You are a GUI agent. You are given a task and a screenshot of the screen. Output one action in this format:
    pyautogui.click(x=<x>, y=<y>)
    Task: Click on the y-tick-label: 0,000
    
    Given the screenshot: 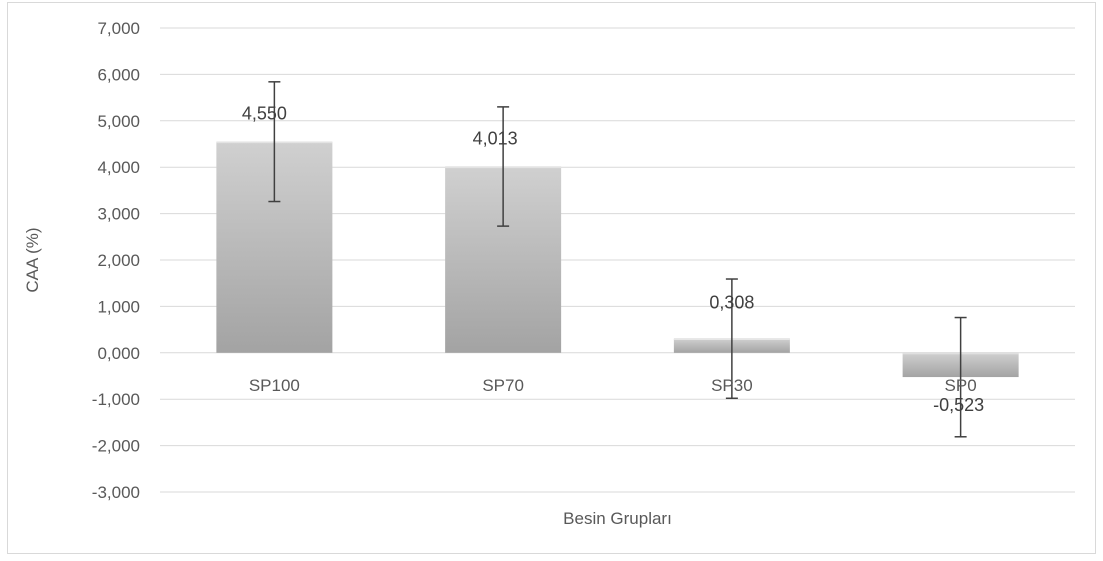 What is the action you would take?
    pyautogui.click(x=118, y=353)
    